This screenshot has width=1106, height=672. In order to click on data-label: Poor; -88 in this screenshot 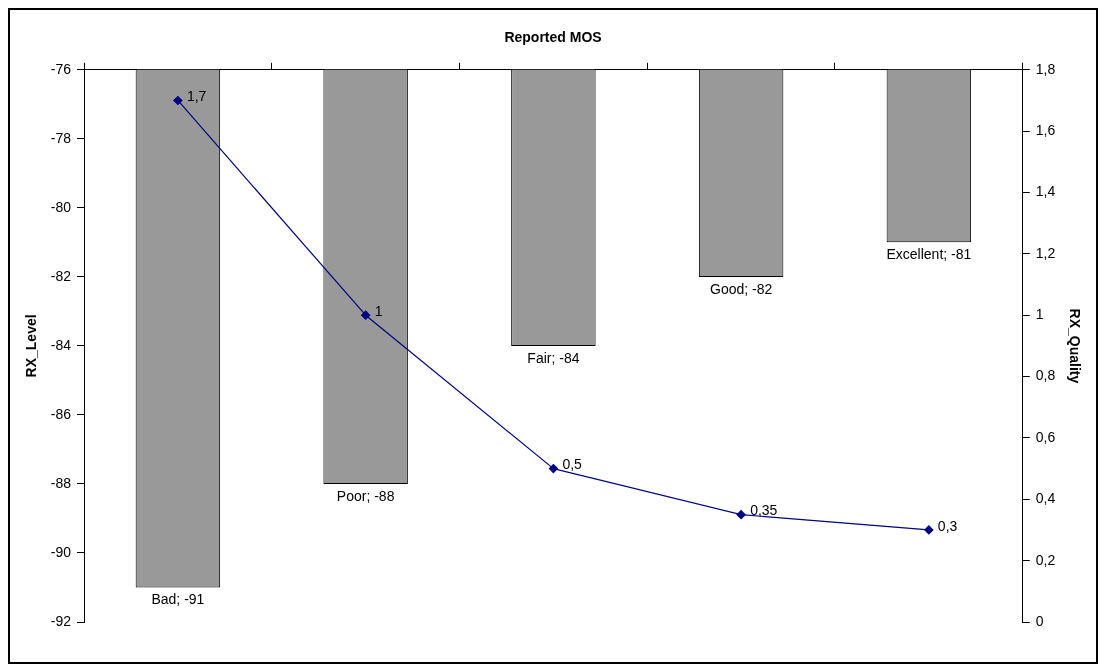, I will do `click(365, 495)`.